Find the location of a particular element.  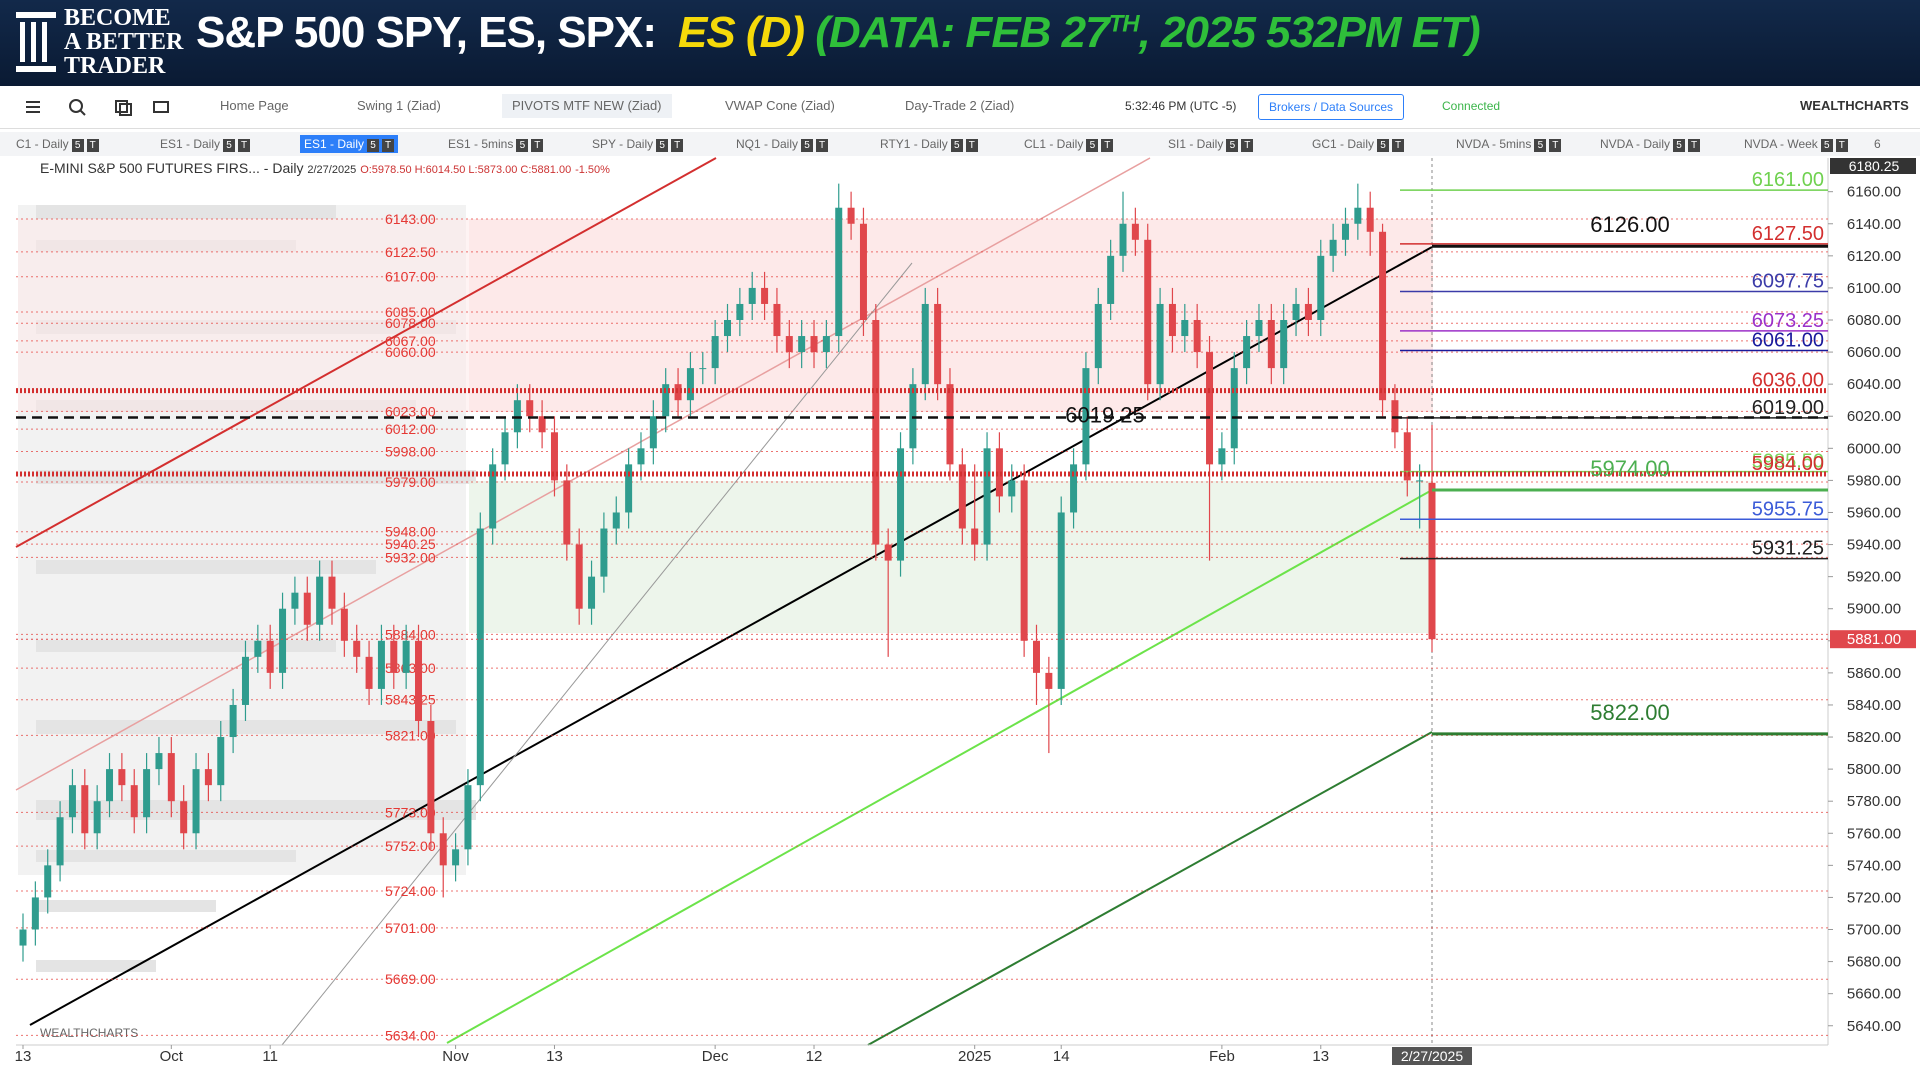

y-tick-label: 5800.00 is located at coordinates (1874, 769).